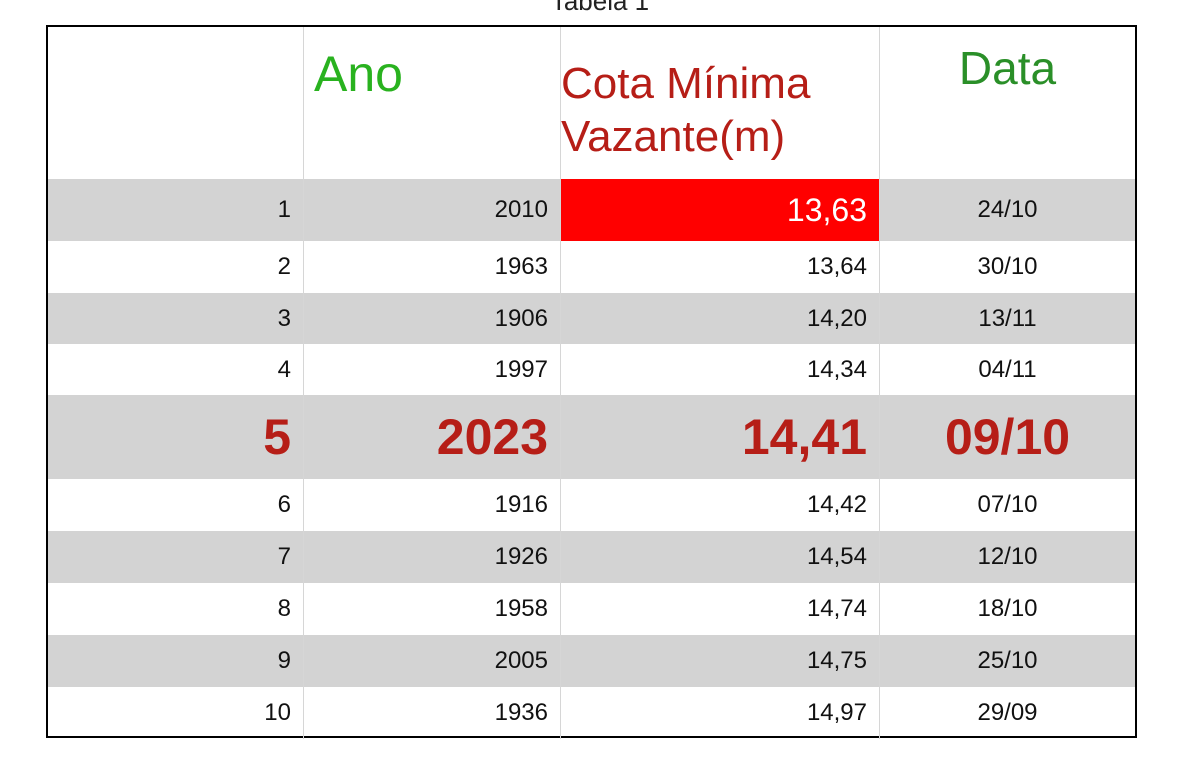  What do you see at coordinates (432, 369) in the screenshot?
I see `ano-cell: 1997` at bounding box center [432, 369].